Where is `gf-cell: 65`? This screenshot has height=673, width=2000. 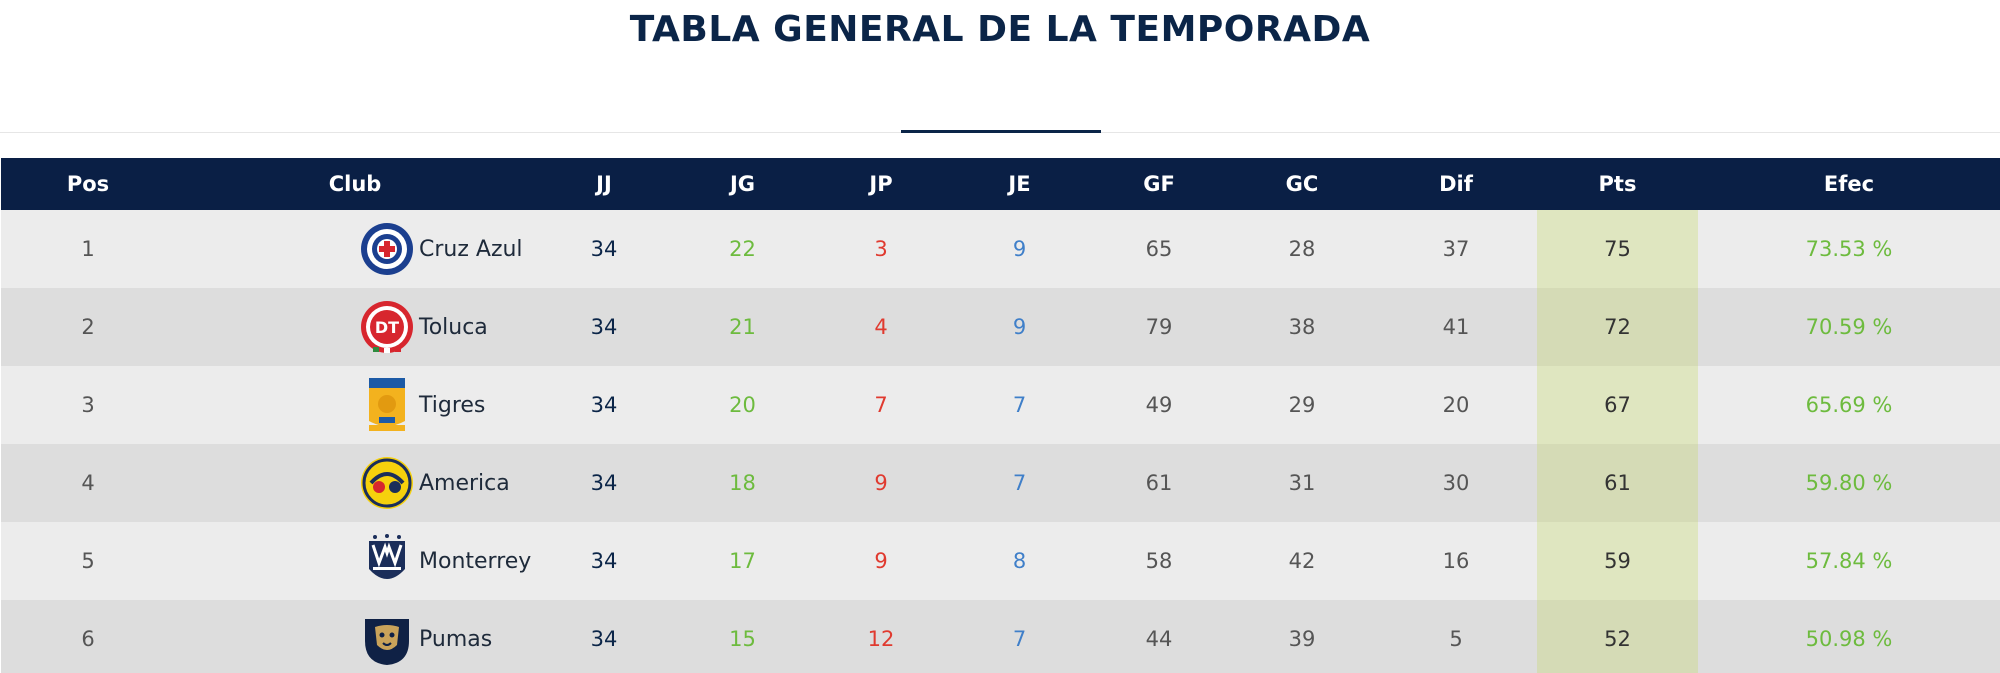
gf-cell: 65 is located at coordinates (1159, 249).